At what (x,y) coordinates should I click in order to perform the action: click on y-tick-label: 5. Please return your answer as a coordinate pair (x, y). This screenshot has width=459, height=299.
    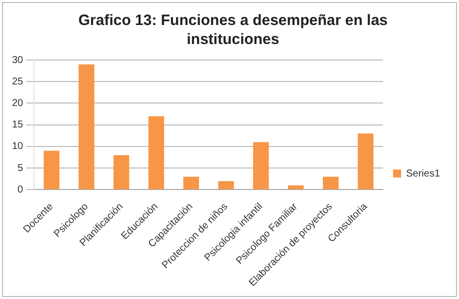
    Looking at the image, I should click on (21, 168).